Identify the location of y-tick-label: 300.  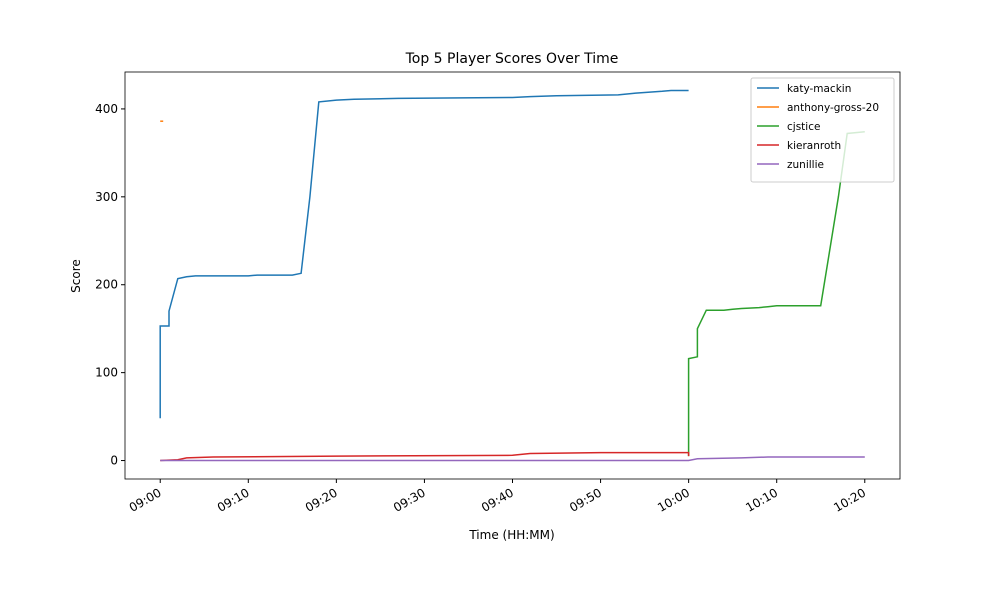
(106, 197).